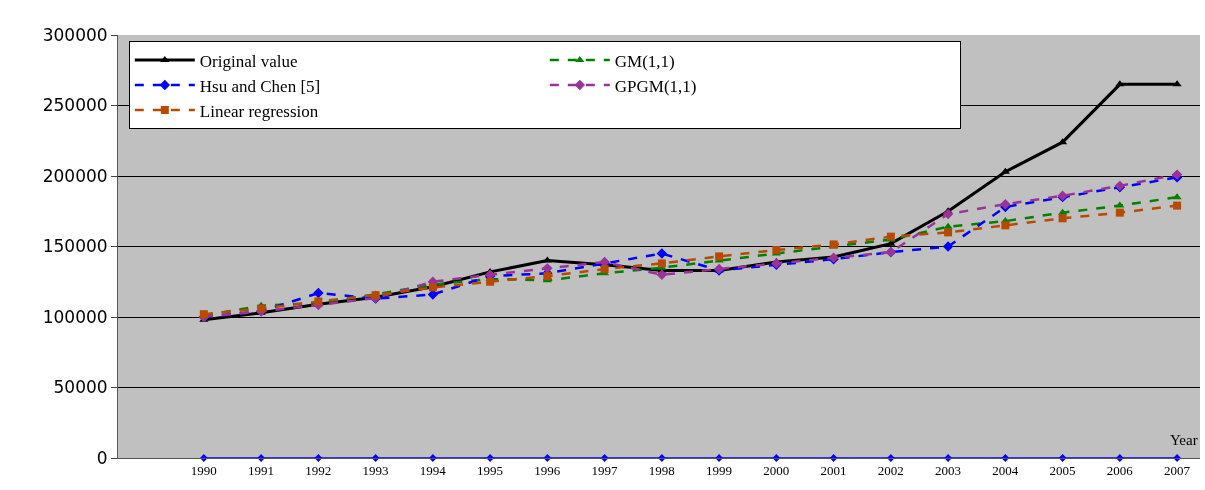 This screenshot has width=1205, height=490. What do you see at coordinates (833, 470) in the screenshot?
I see `x-tick-label: 2001` at bounding box center [833, 470].